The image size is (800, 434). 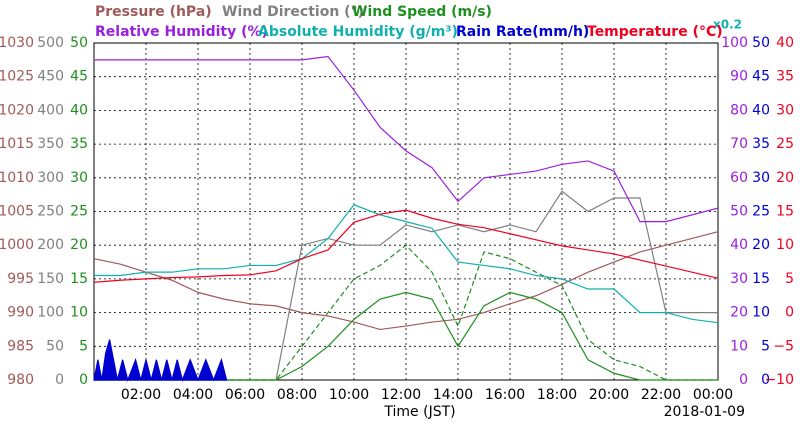 What do you see at coordinates (17, 212) in the screenshot?
I see `y-tick-label: 1005` at bounding box center [17, 212].